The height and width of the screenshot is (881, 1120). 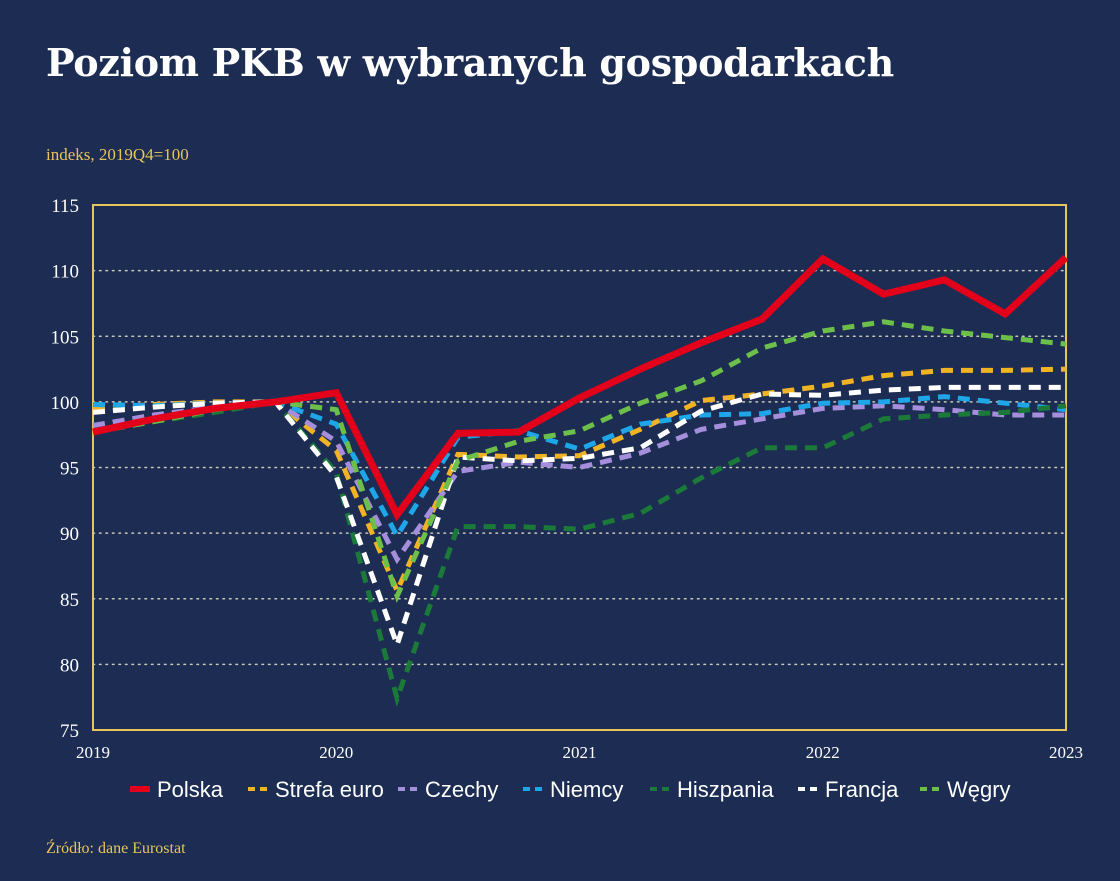 I want to click on y-tick-label: 105, so click(x=65, y=337).